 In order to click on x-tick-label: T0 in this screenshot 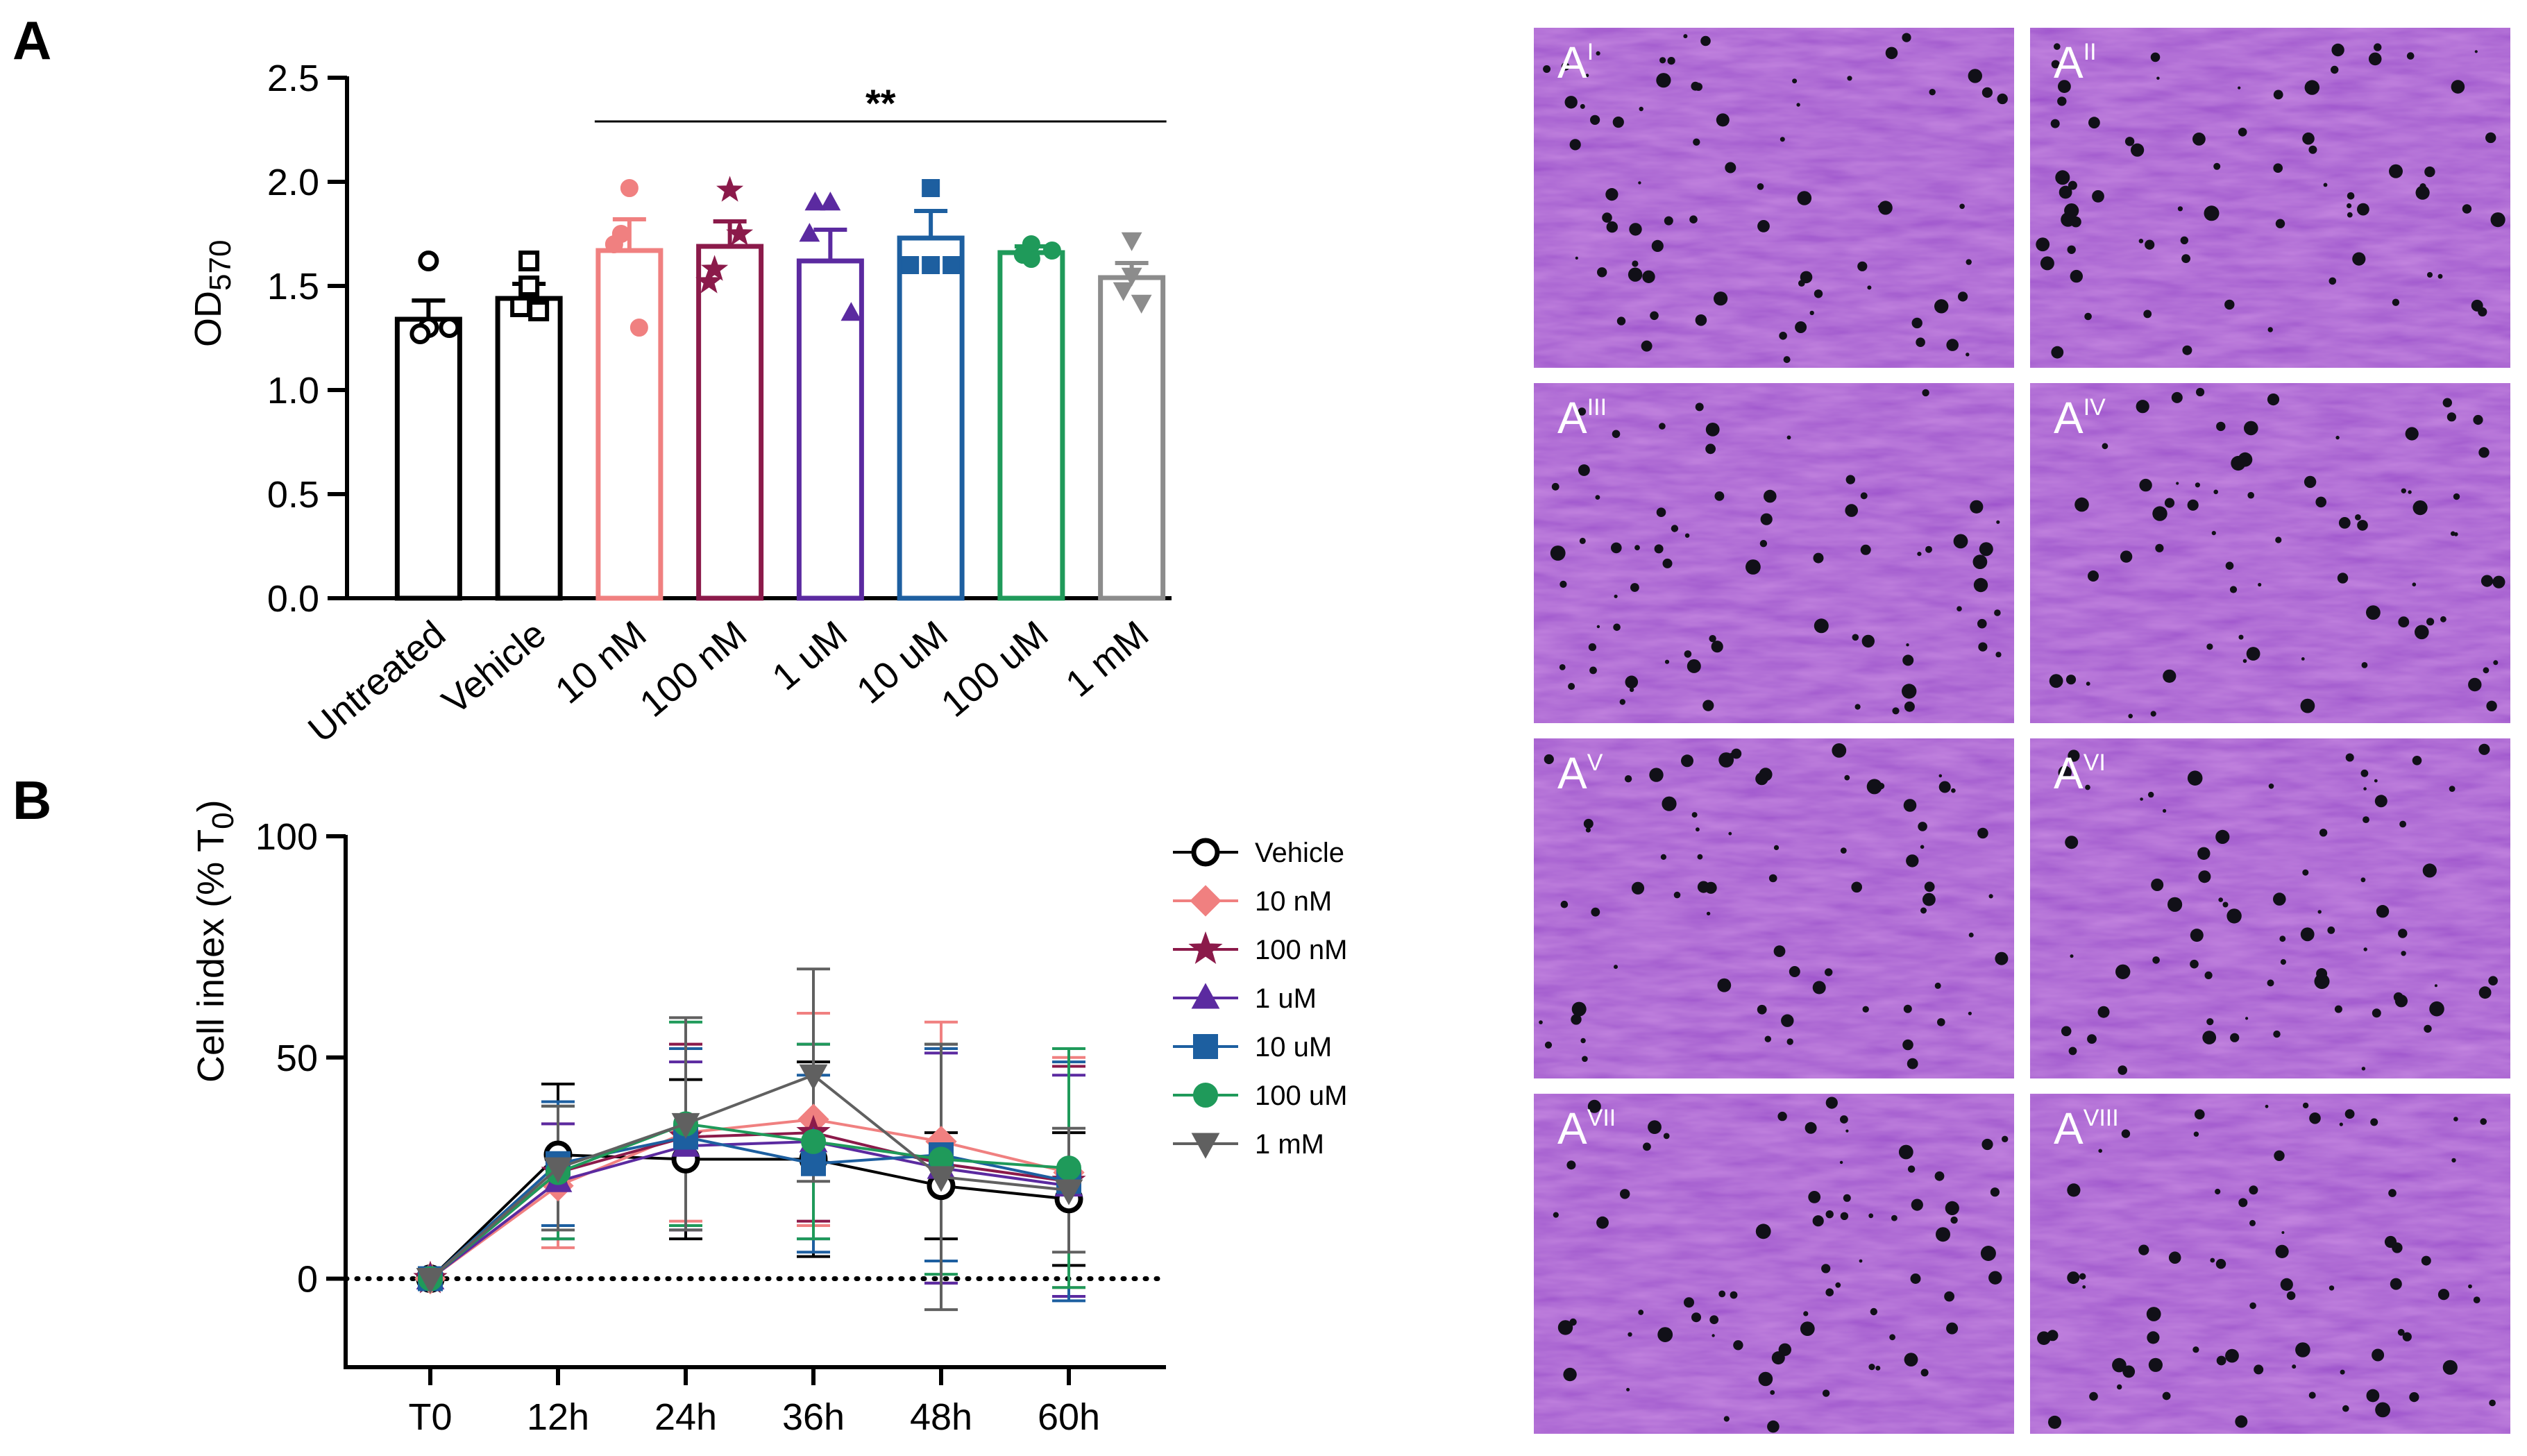, I will do `click(430, 1417)`.